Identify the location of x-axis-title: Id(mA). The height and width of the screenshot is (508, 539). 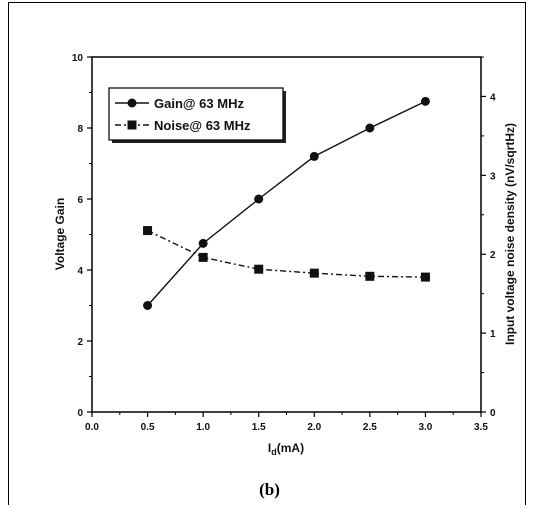
(286, 449).